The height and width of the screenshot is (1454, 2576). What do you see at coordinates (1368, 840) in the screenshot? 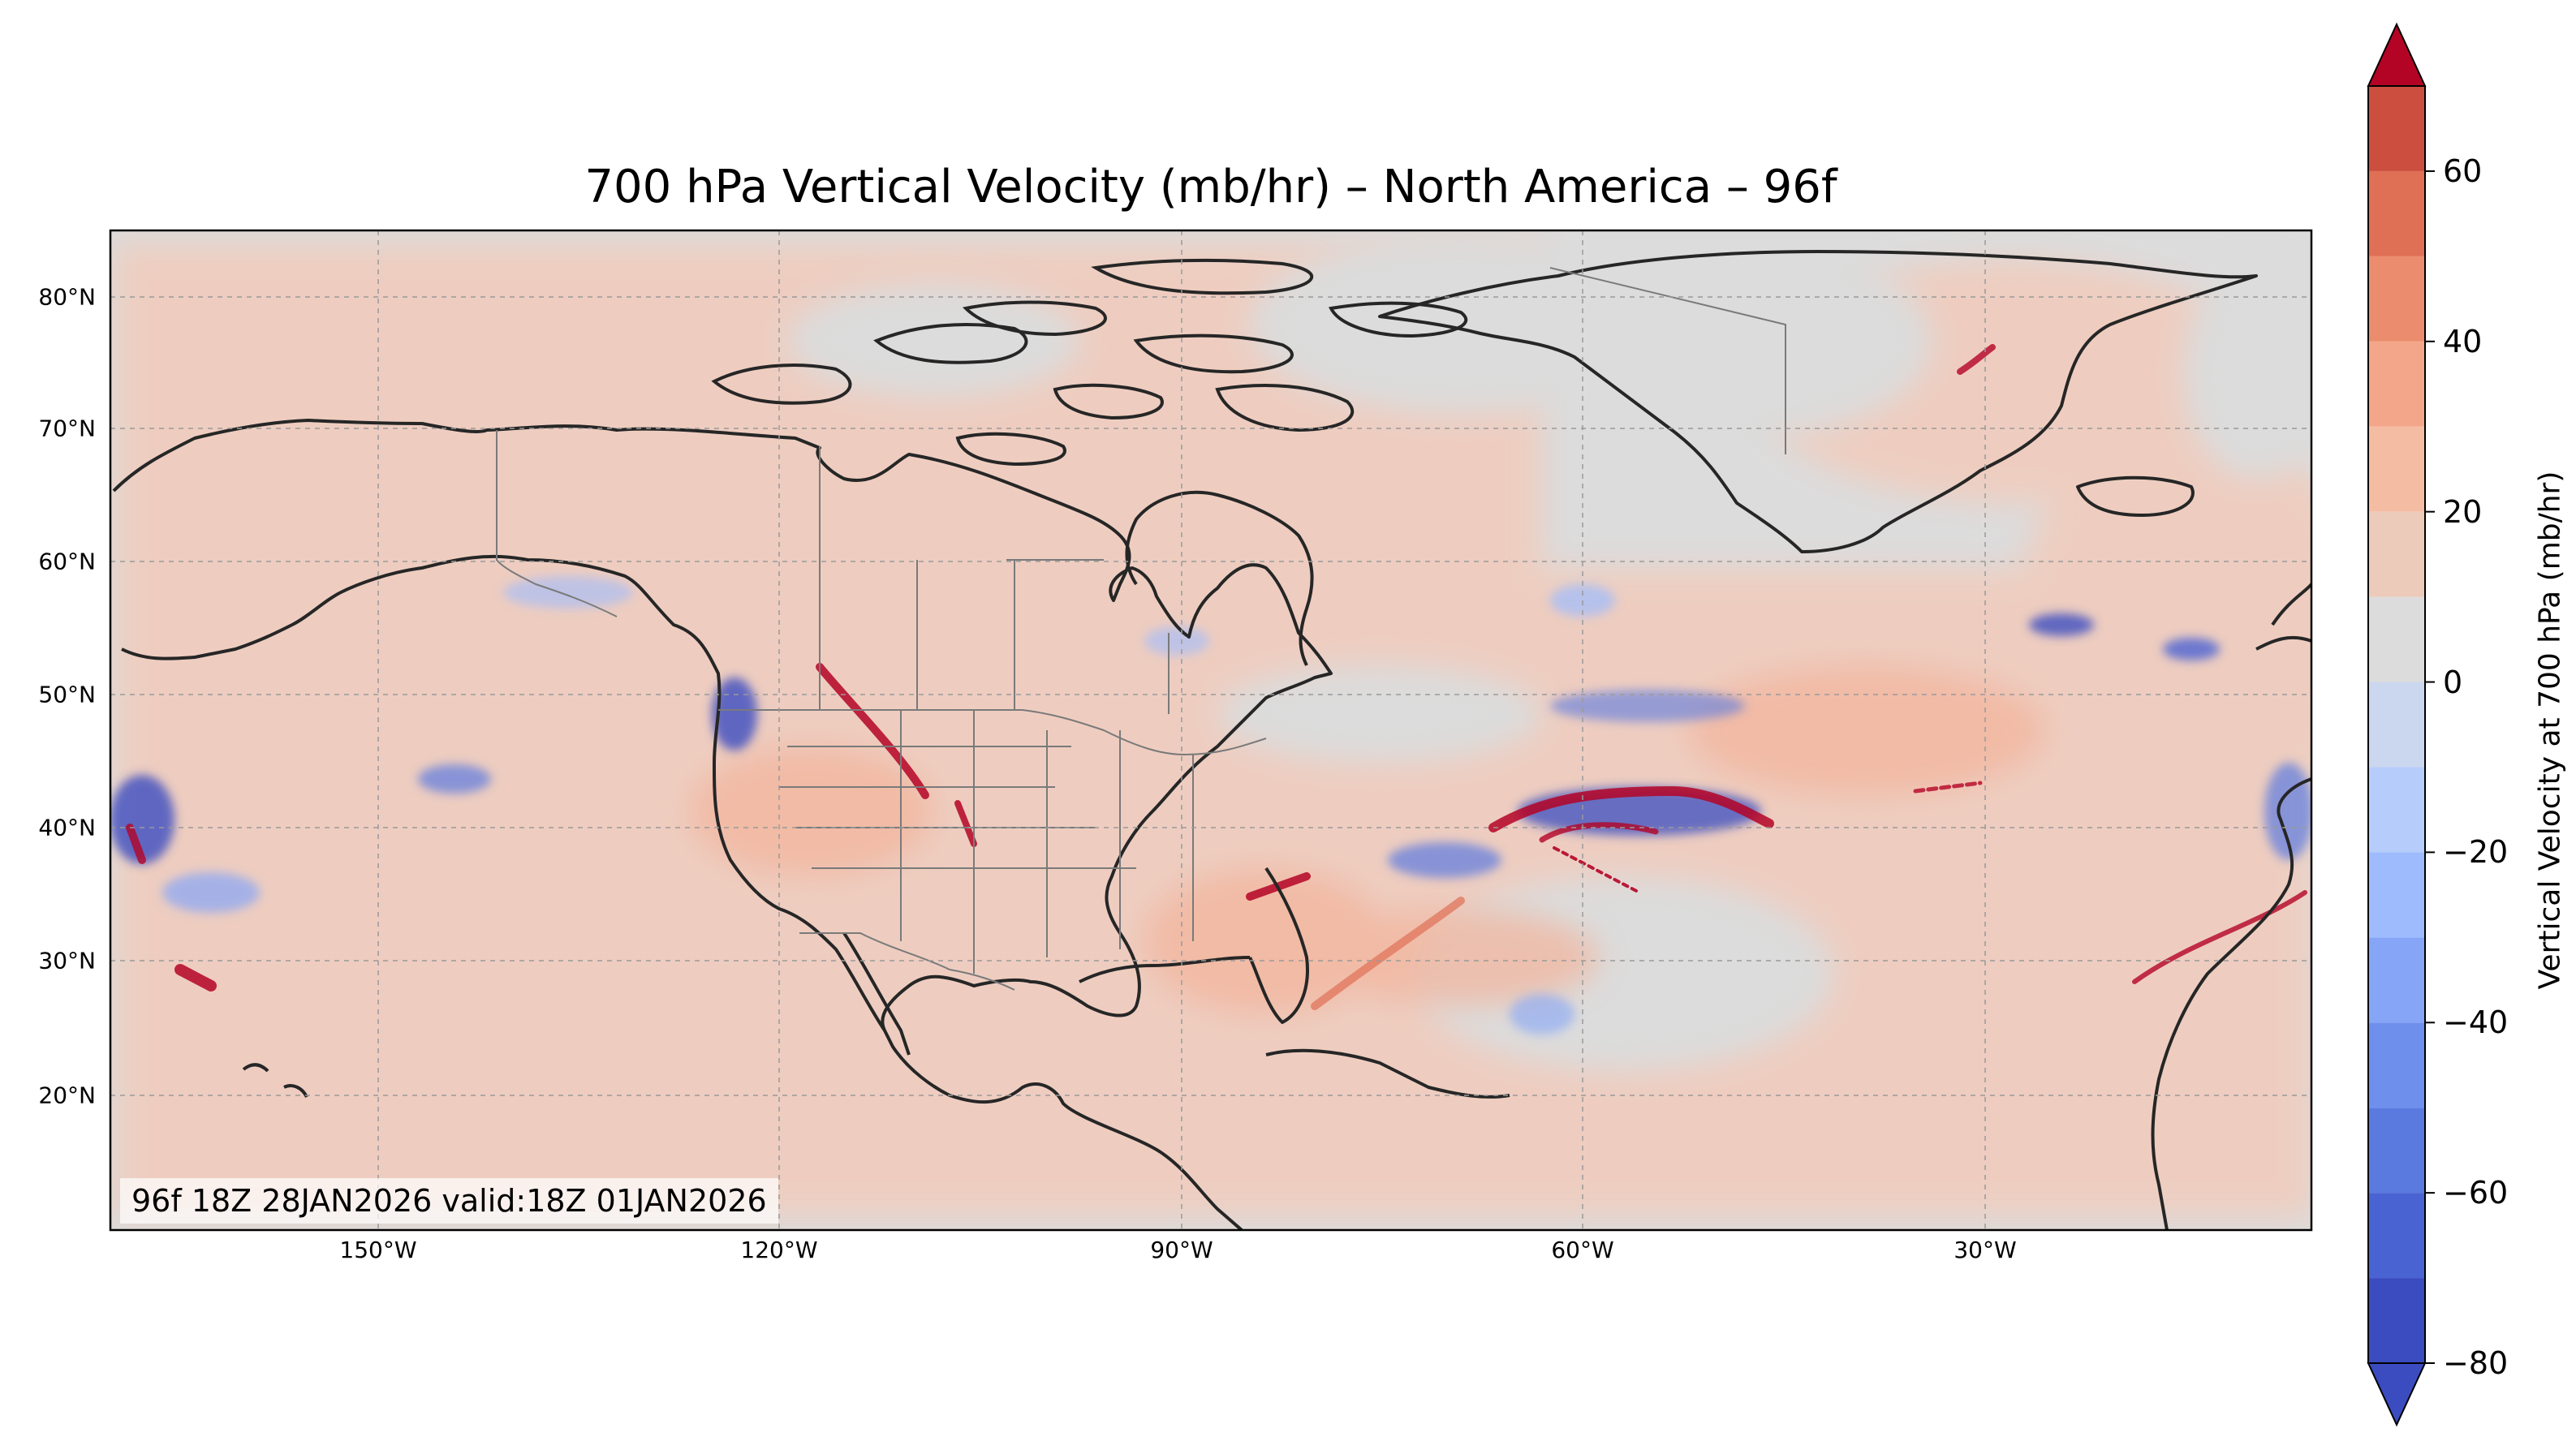
I see `field-stronger-positive` at bounding box center [1368, 840].